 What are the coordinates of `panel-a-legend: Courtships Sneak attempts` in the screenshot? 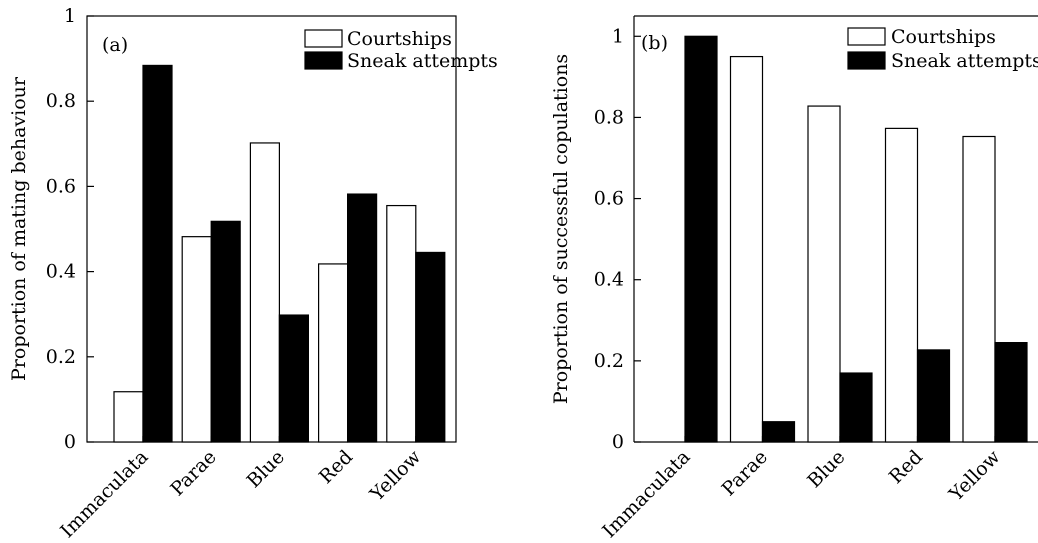 It's located at (401, 50).